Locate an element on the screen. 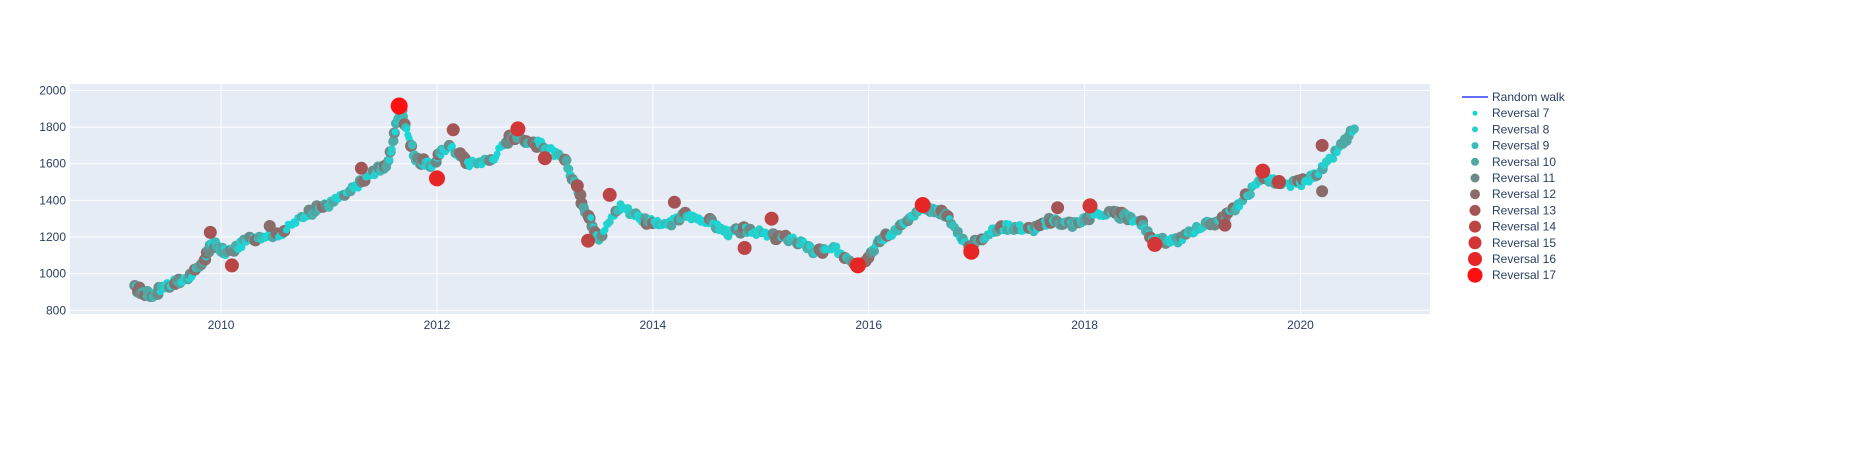 This screenshot has height=450, width=1853. x-axis: 2010 2012 2014 2016 2018 2020 is located at coordinates (761, 325).